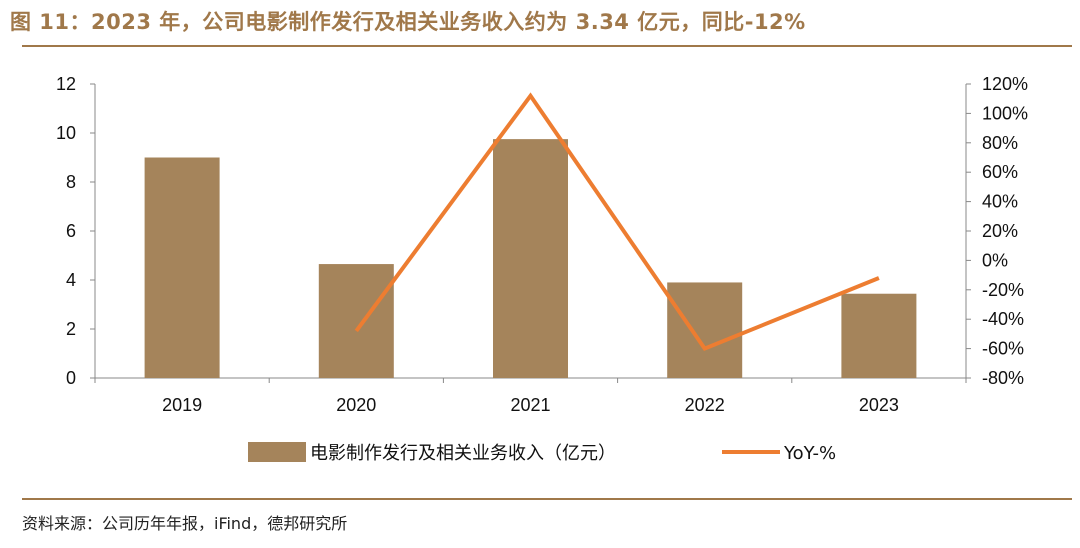  What do you see at coordinates (530, 405) in the screenshot?
I see `x-axis-tick-label: 2021` at bounding box center [530, 405].